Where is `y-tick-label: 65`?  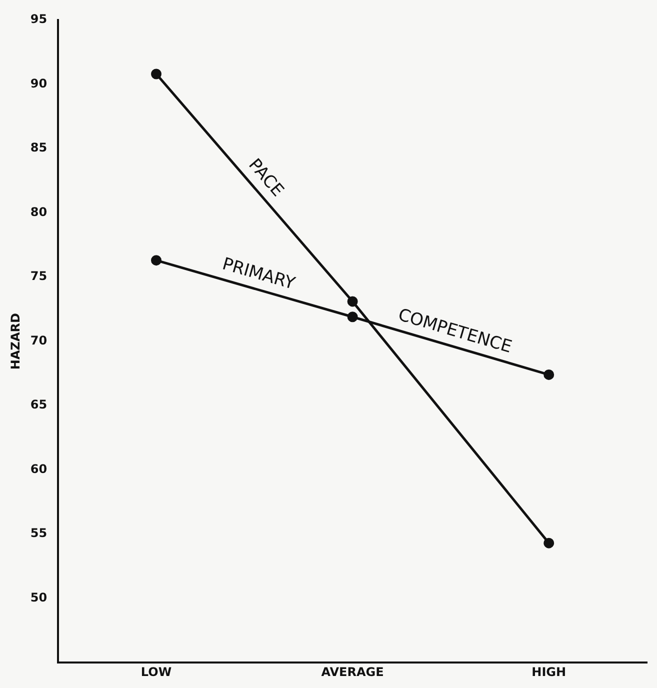 y-tick-label: 65 is located at coordinates (39, 405).